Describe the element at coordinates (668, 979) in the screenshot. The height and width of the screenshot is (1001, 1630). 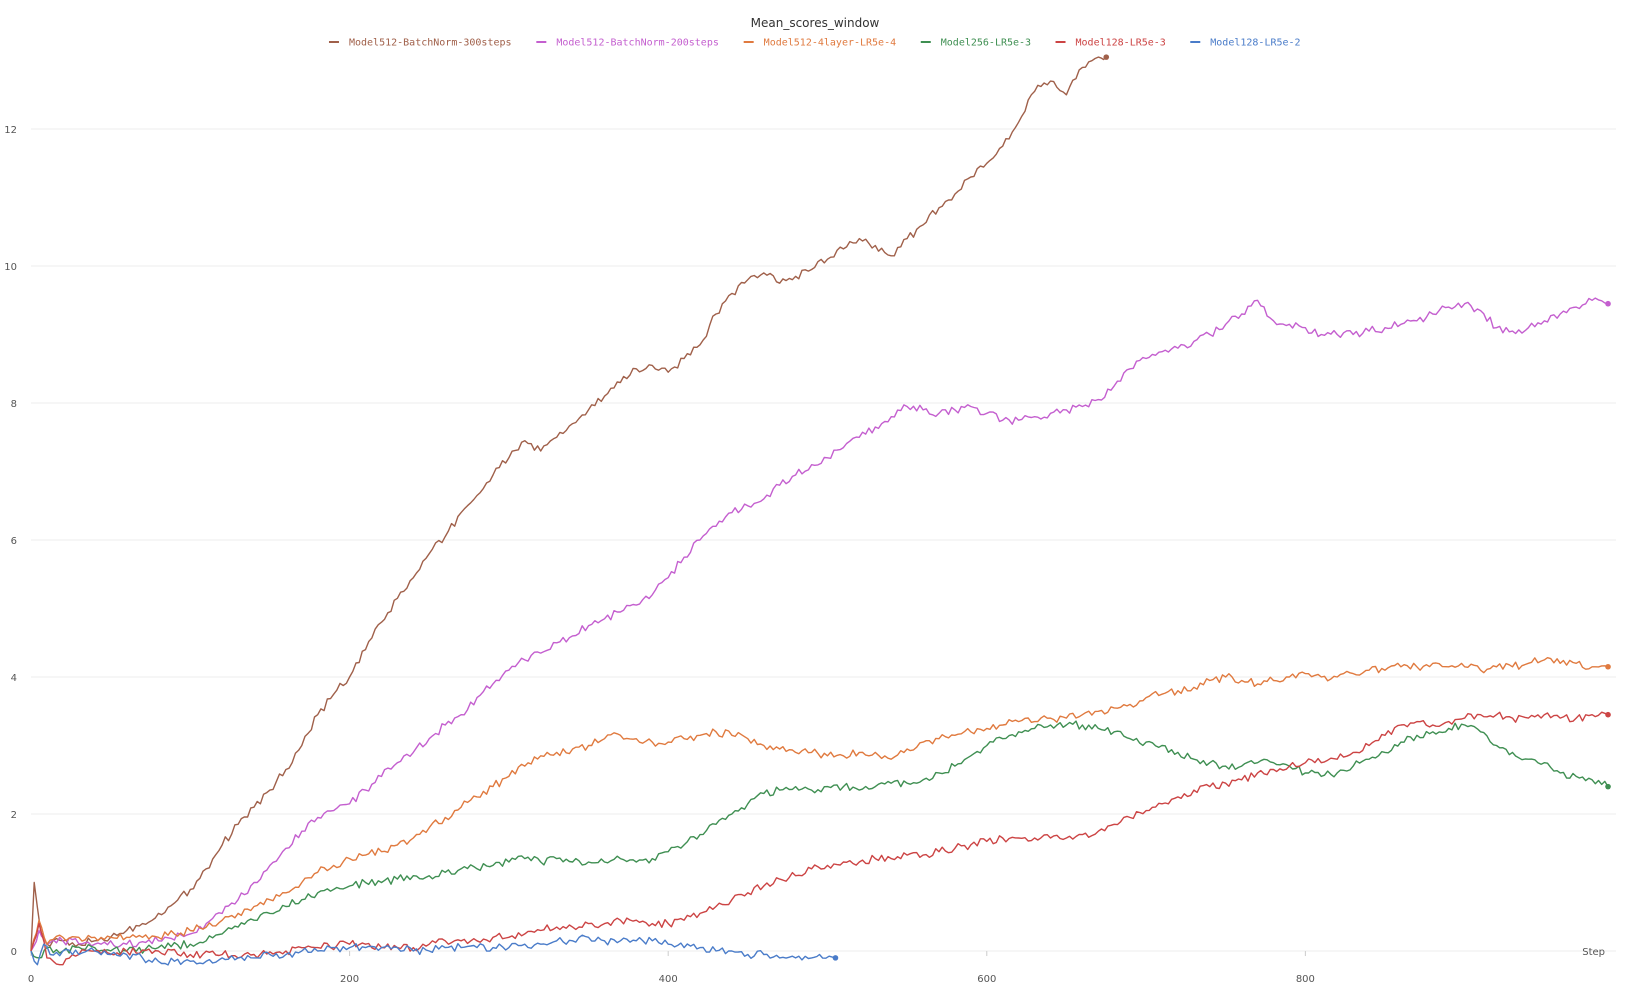
I see `x-tick-label: 400` at that location.